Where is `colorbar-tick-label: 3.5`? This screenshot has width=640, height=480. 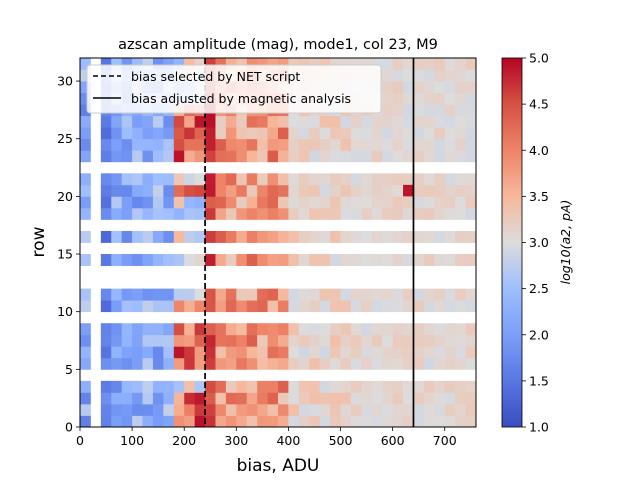
colorbar-tick-label: 3.5 is located at coordinates (539, 196).